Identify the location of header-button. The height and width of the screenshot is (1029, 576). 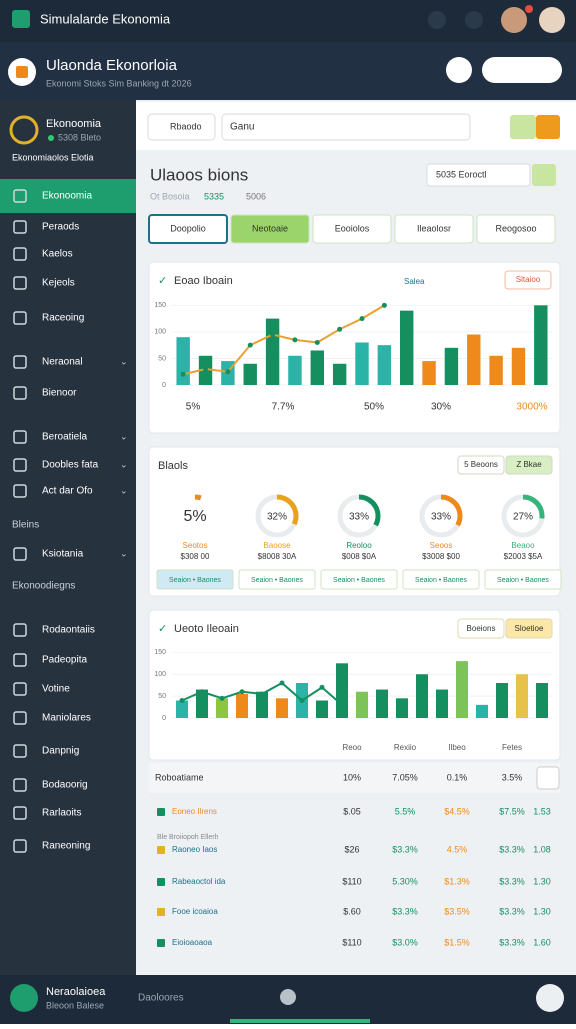
(459, 70).